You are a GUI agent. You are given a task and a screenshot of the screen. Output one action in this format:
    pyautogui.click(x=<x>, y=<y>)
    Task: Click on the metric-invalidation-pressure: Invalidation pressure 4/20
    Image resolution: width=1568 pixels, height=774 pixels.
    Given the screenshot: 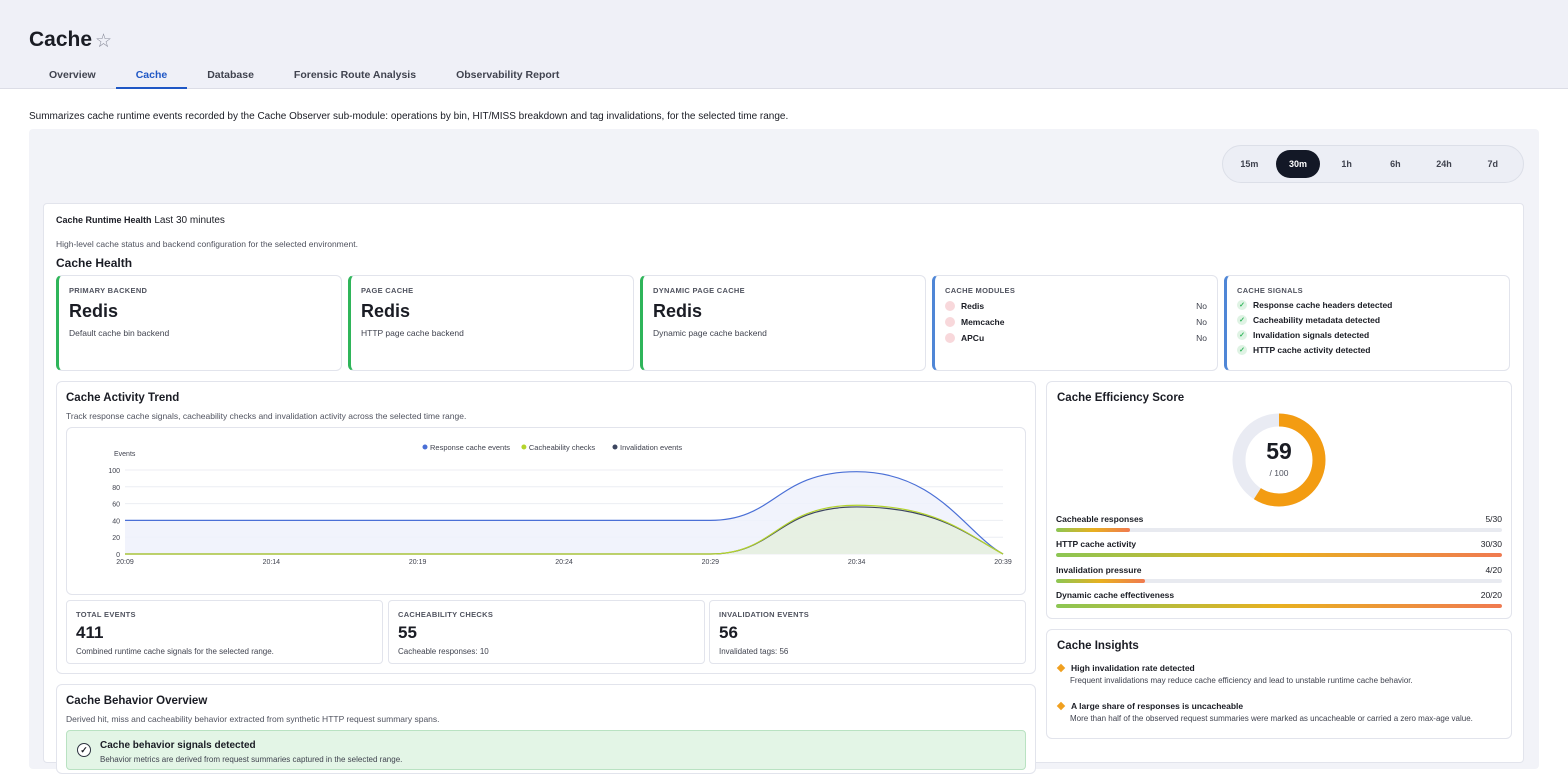 What is the action you would take?
    pyautogui.click(x=1279, y=574)
    